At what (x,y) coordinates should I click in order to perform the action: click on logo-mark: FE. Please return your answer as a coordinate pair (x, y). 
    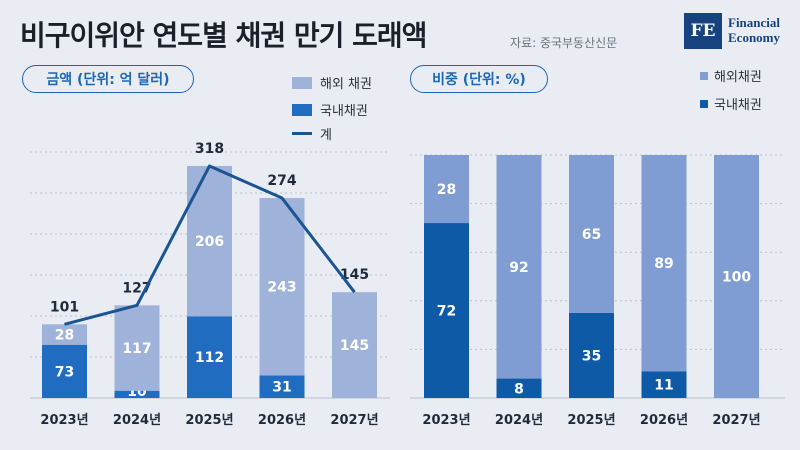
    Looking at the image, I should click on (703, 31).